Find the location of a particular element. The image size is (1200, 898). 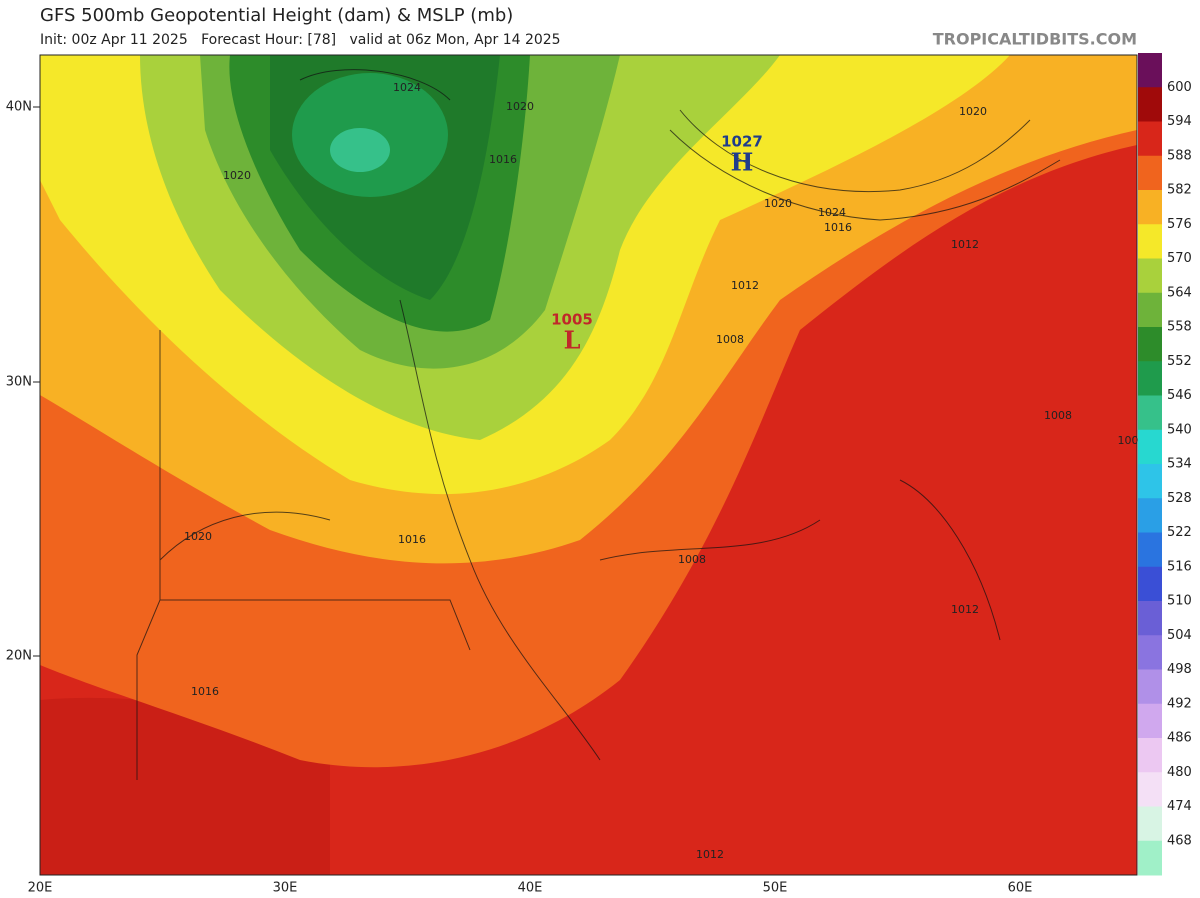

colorbar-label: 528 is located at coordinates (1179, 498).